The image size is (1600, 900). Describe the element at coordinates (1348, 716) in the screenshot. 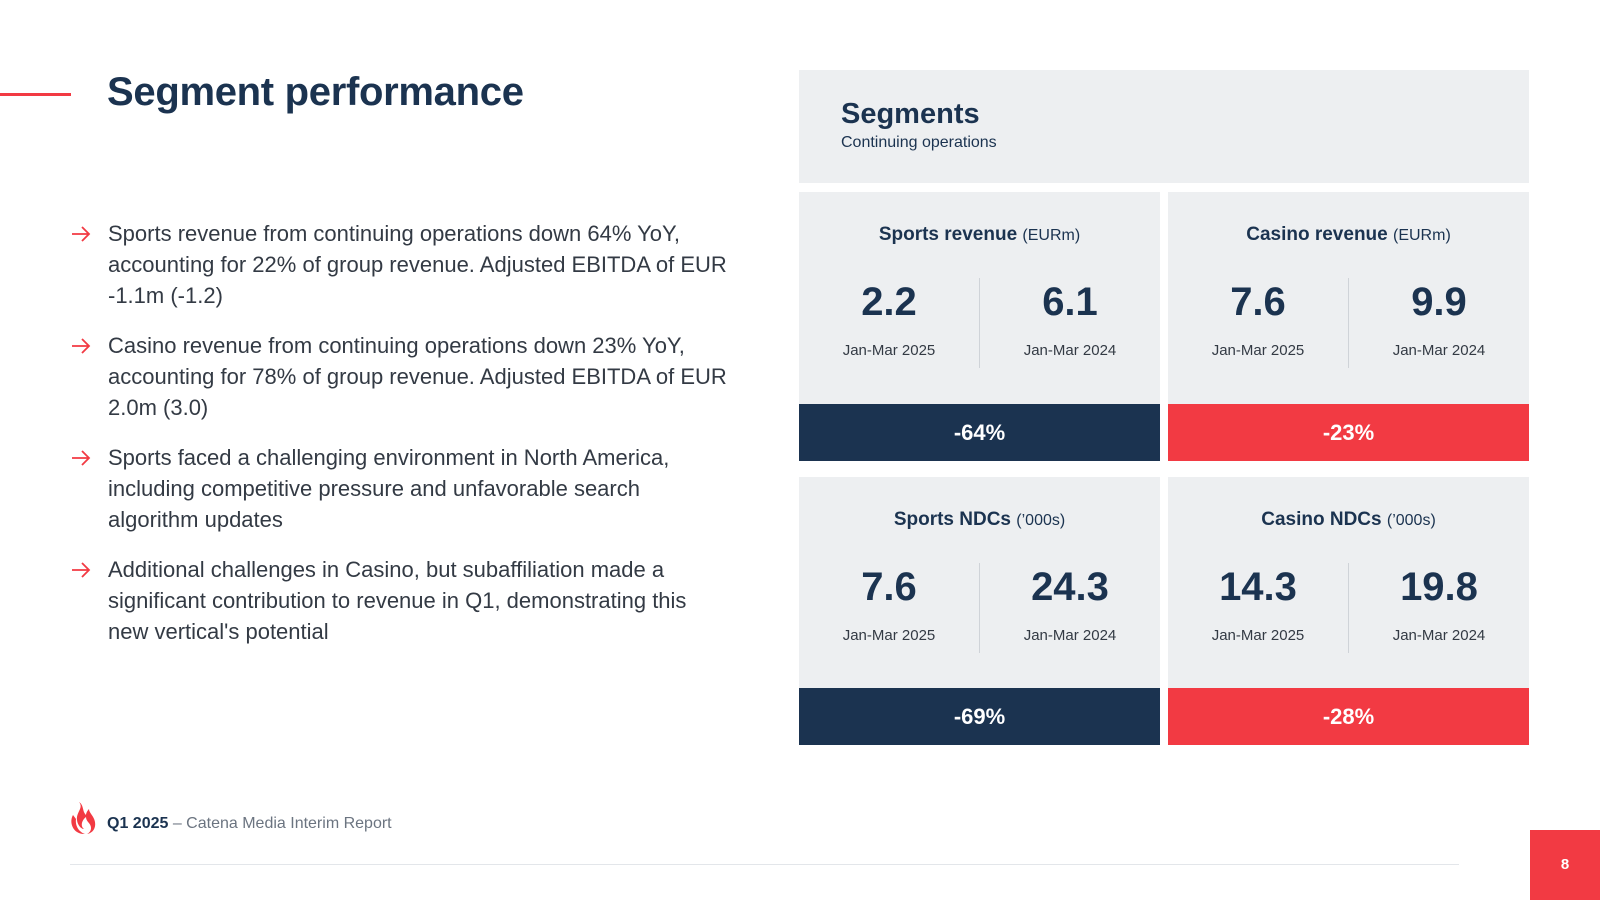

I see `change-bar-casino-ndcs: -28%` at that location.